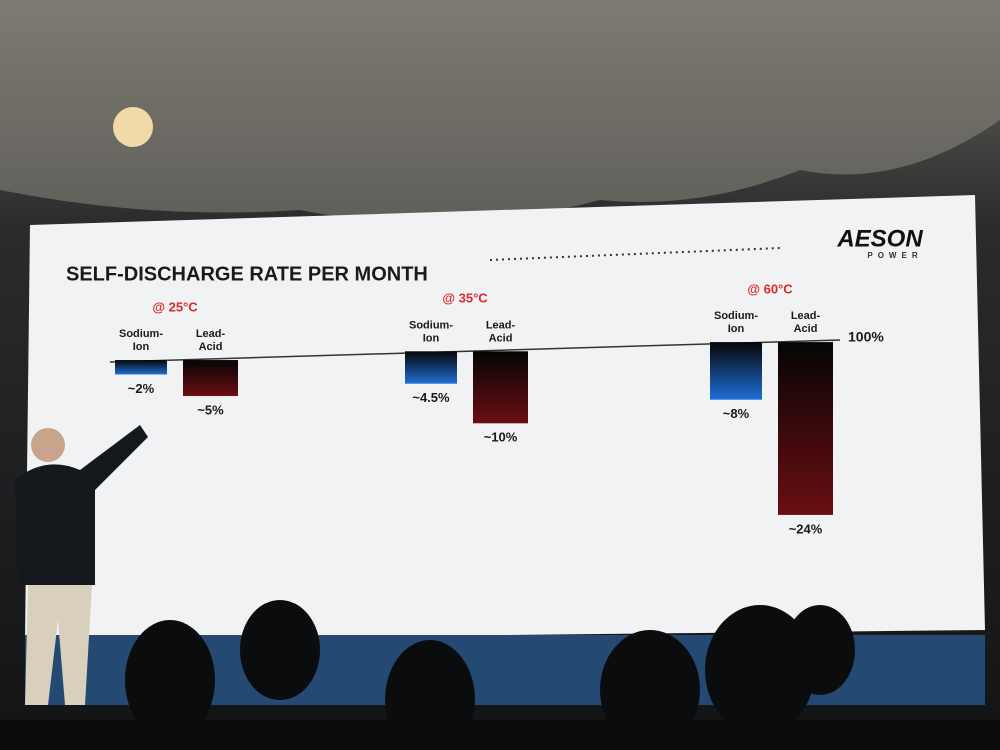  I want to click on logo-tagline: POWER, so click(894, 255).